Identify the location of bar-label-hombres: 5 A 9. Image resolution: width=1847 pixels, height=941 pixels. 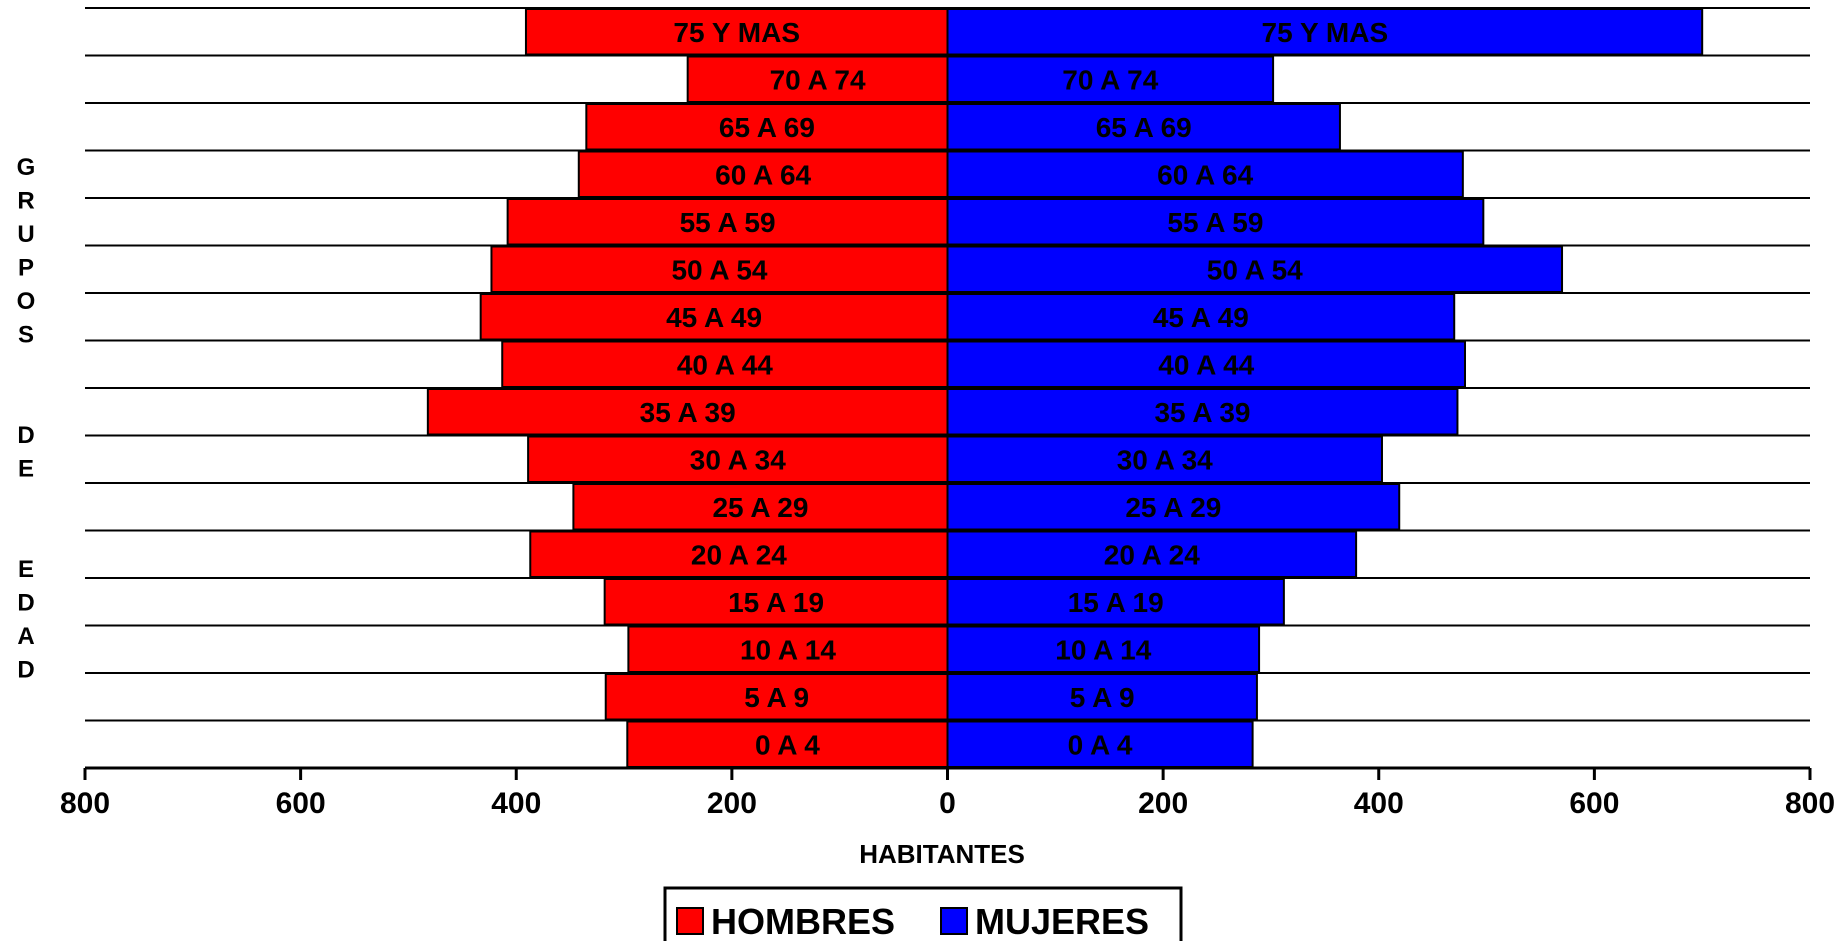
(776, 697).